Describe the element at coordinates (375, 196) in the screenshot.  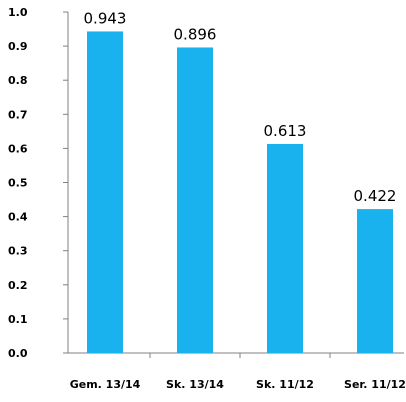
I see `value-label: 0.422` at that location.